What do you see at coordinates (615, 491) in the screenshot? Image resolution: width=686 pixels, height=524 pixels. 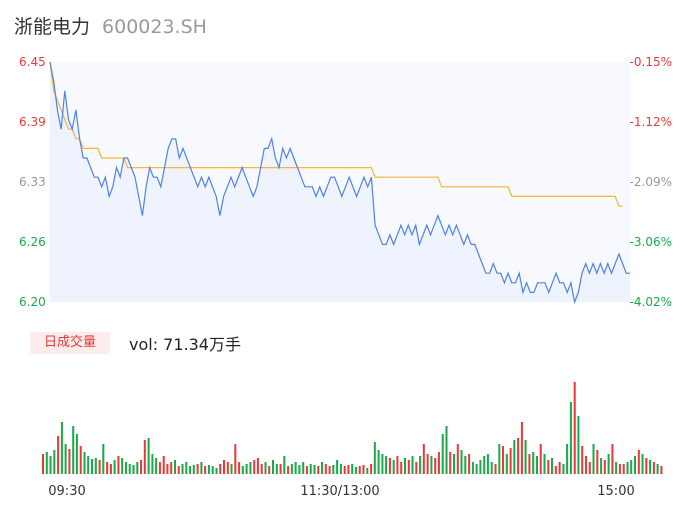 I see `x-tick-label: 15:00` at bounding box center [615, 491].